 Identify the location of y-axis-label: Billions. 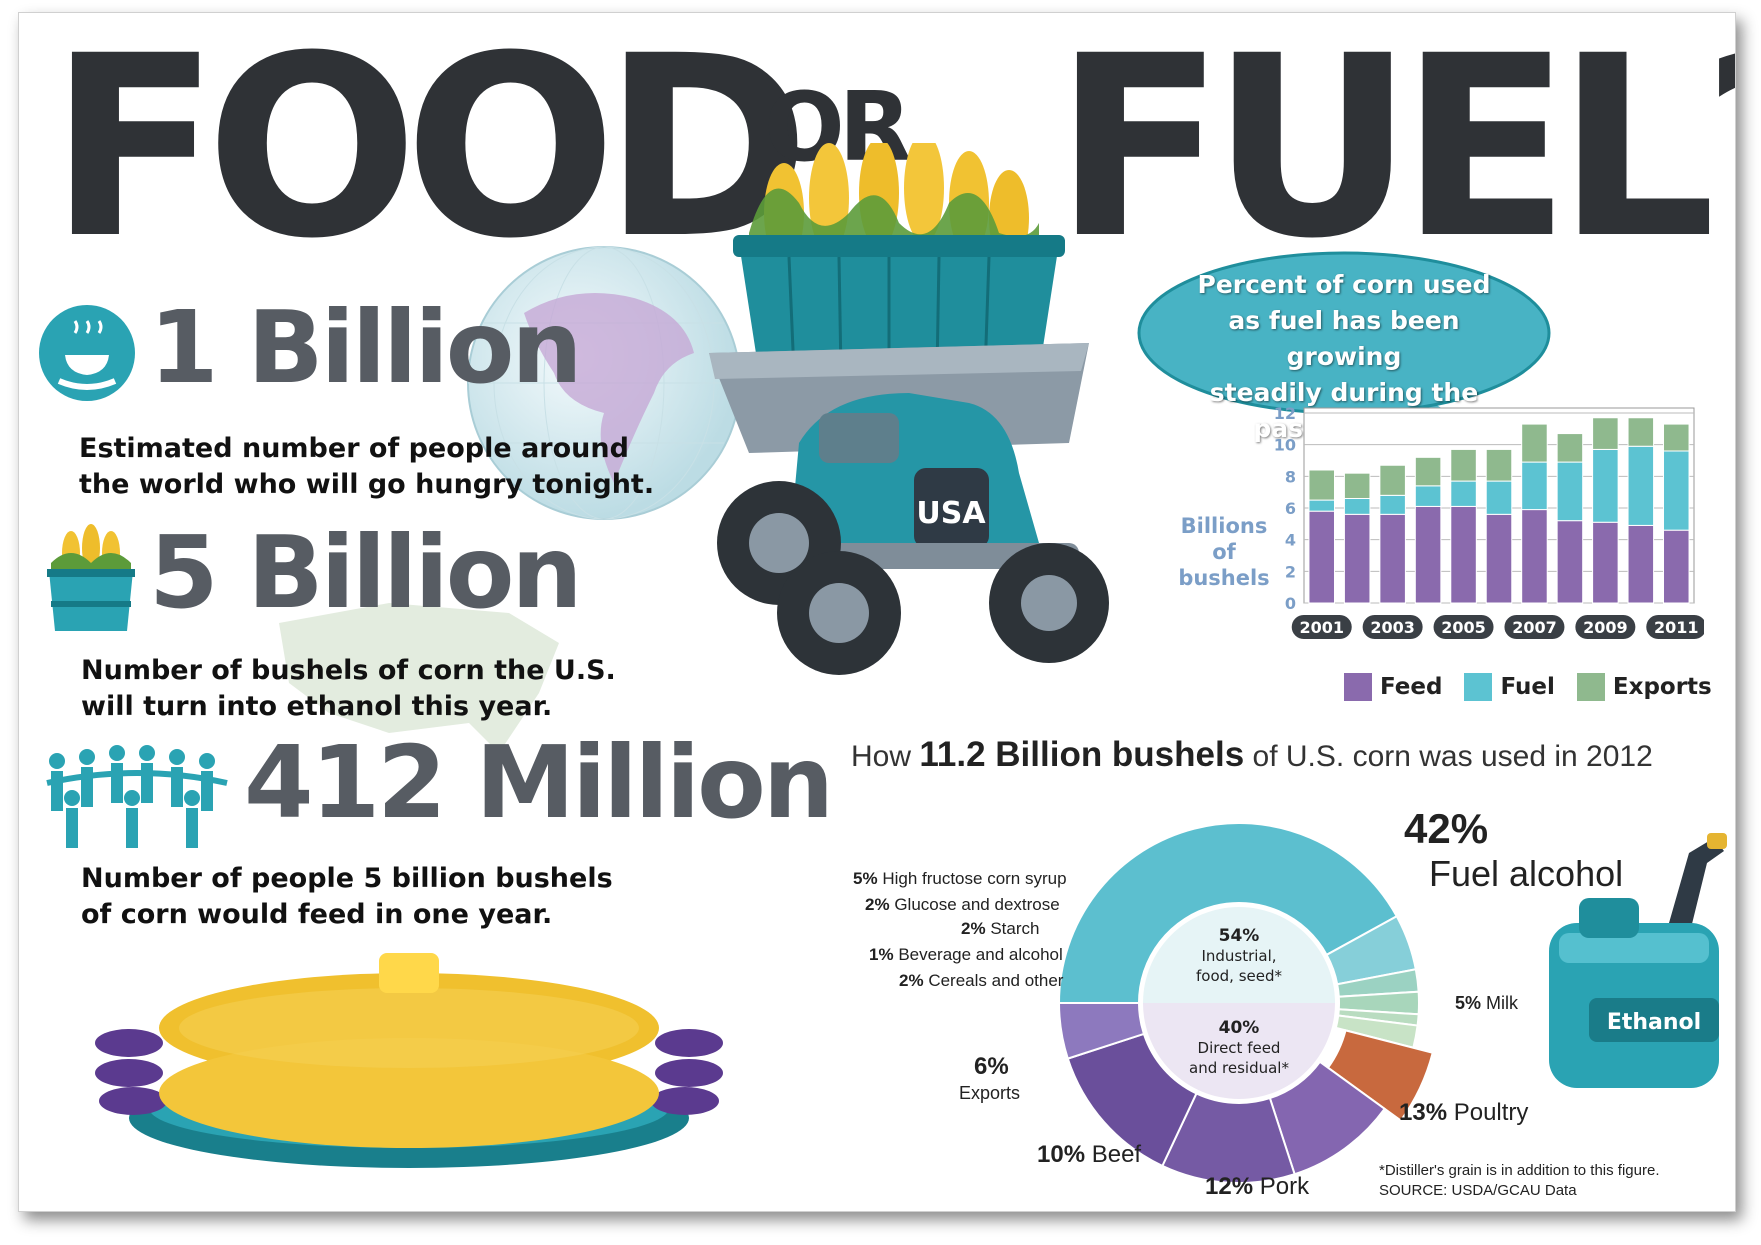
(1224, 526).